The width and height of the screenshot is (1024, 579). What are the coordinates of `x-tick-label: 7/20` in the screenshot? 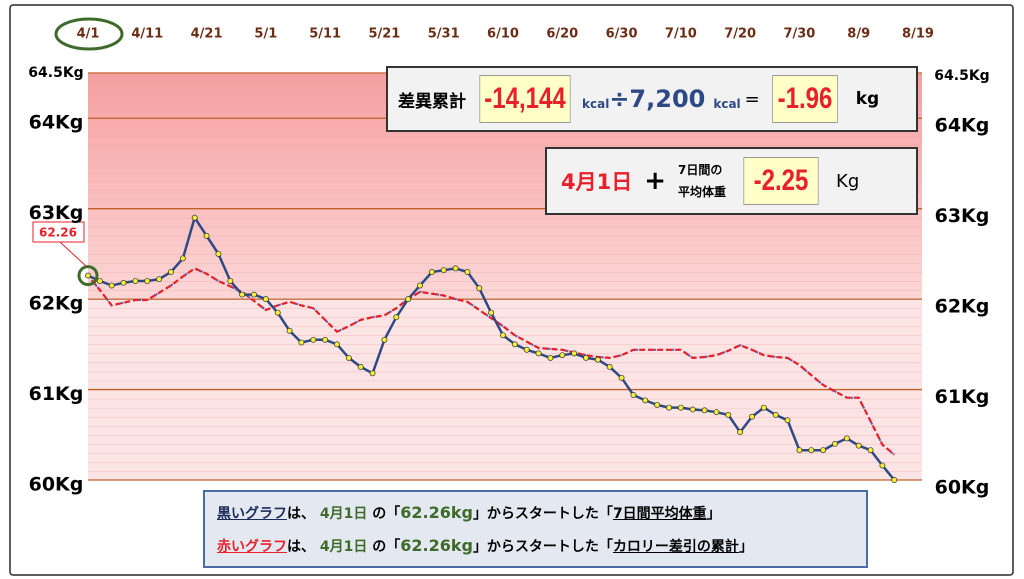 It's located at (740, 34).